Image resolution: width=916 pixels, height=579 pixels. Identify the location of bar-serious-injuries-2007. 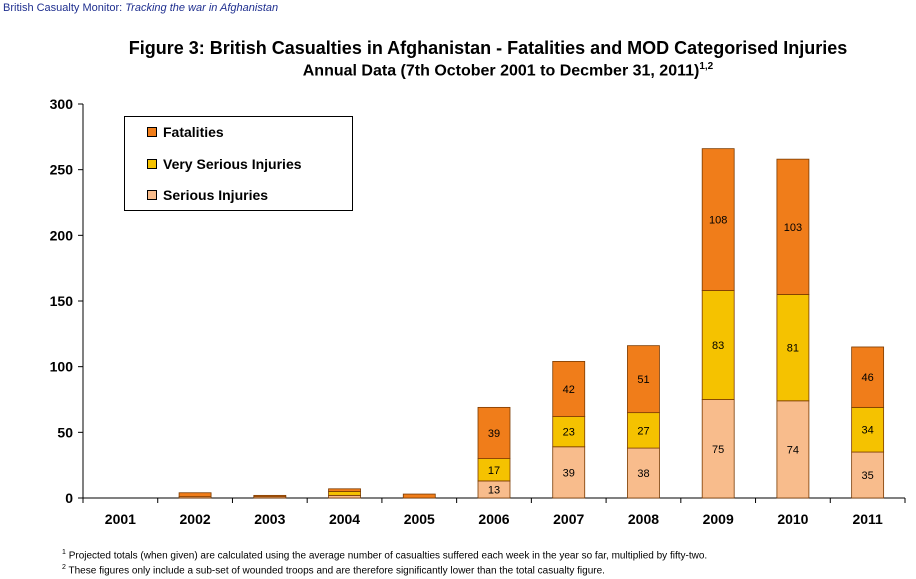
(569, 472).